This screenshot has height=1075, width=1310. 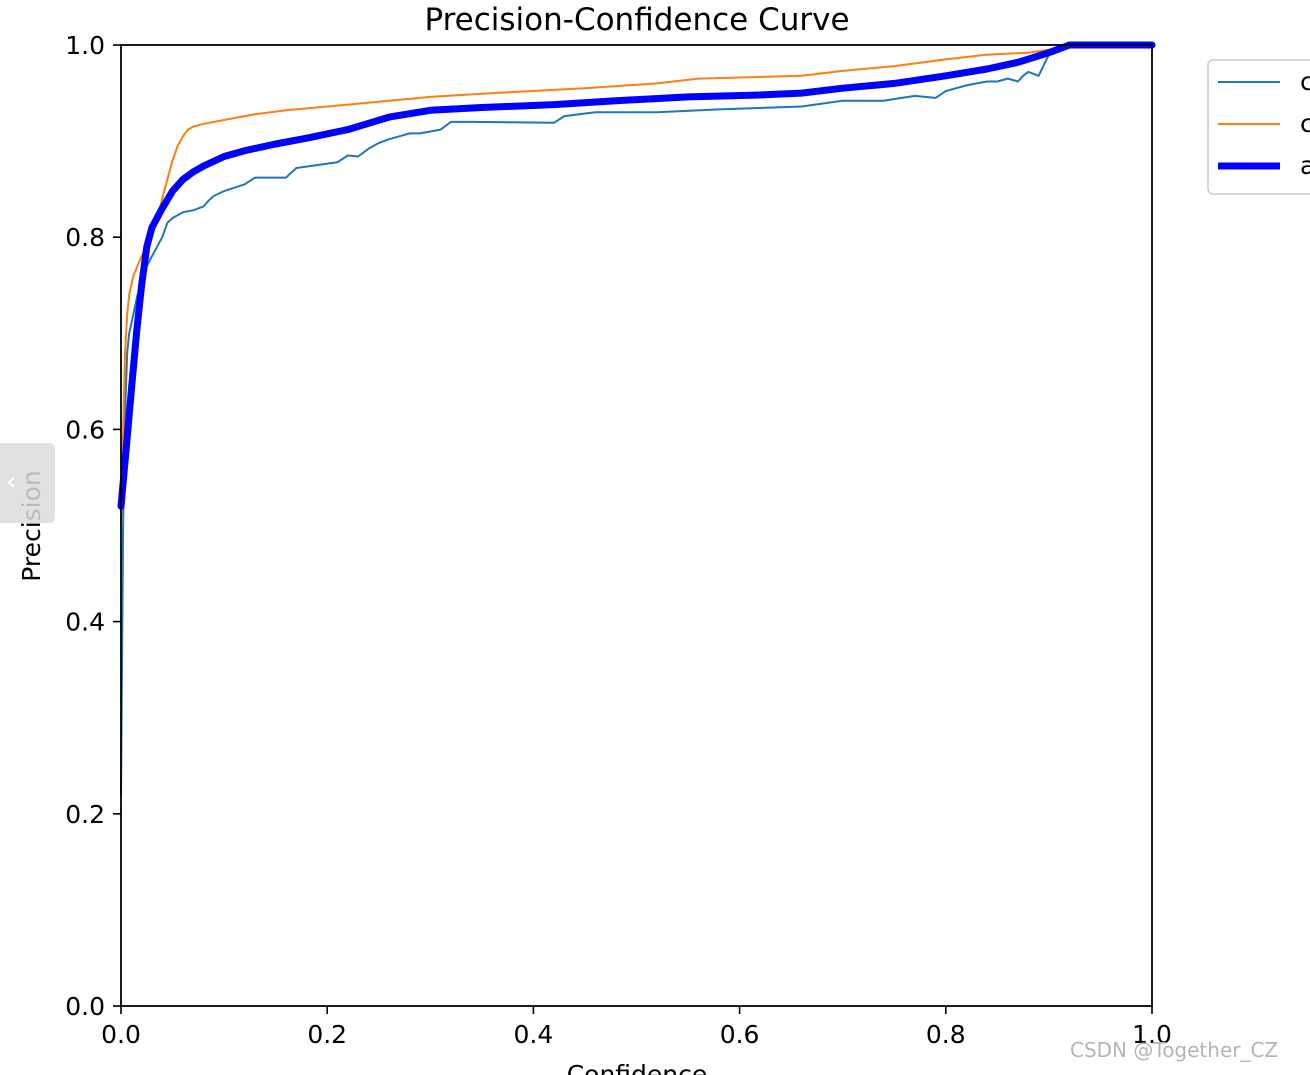 What do you see at coordinates (11, 482) in the screenshot?
I see `chevron-left-icon: ‹` at bounding box center [11, 482].